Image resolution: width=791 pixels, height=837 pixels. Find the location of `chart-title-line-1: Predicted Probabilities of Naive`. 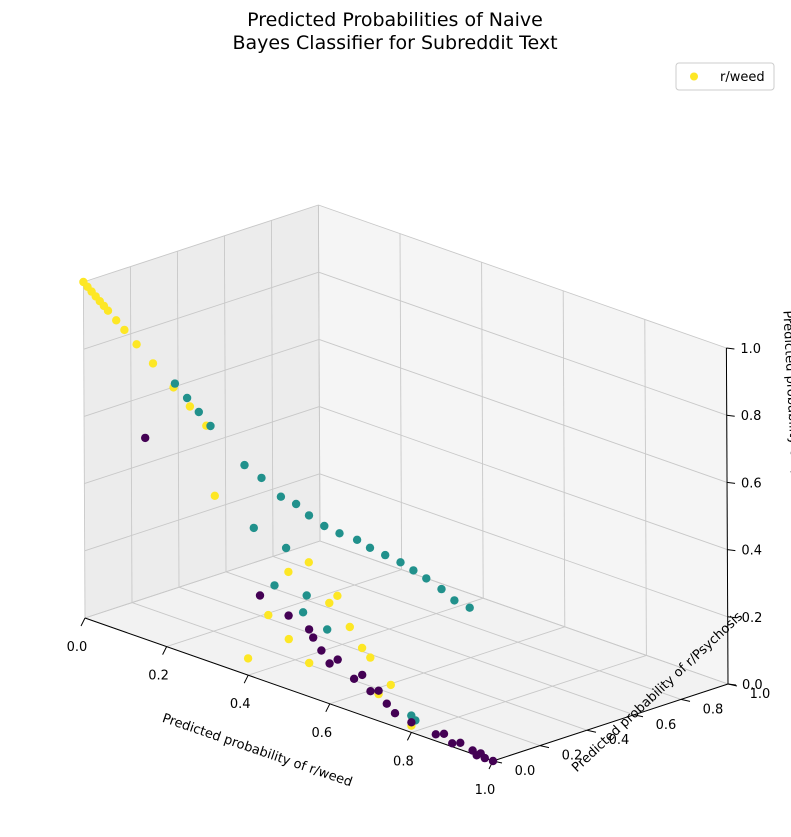

chart-title-line-1: Predicted Probabilities of Naive is located at coordinates (395, 20).